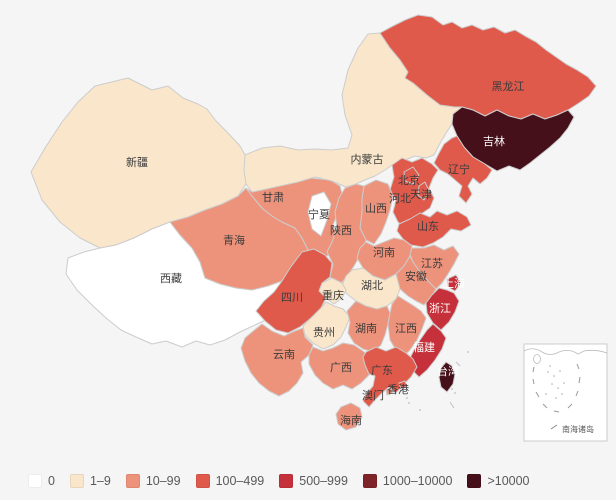 The image size is (616, 500). I want to click on legend-label: 0, so click(51, 481).